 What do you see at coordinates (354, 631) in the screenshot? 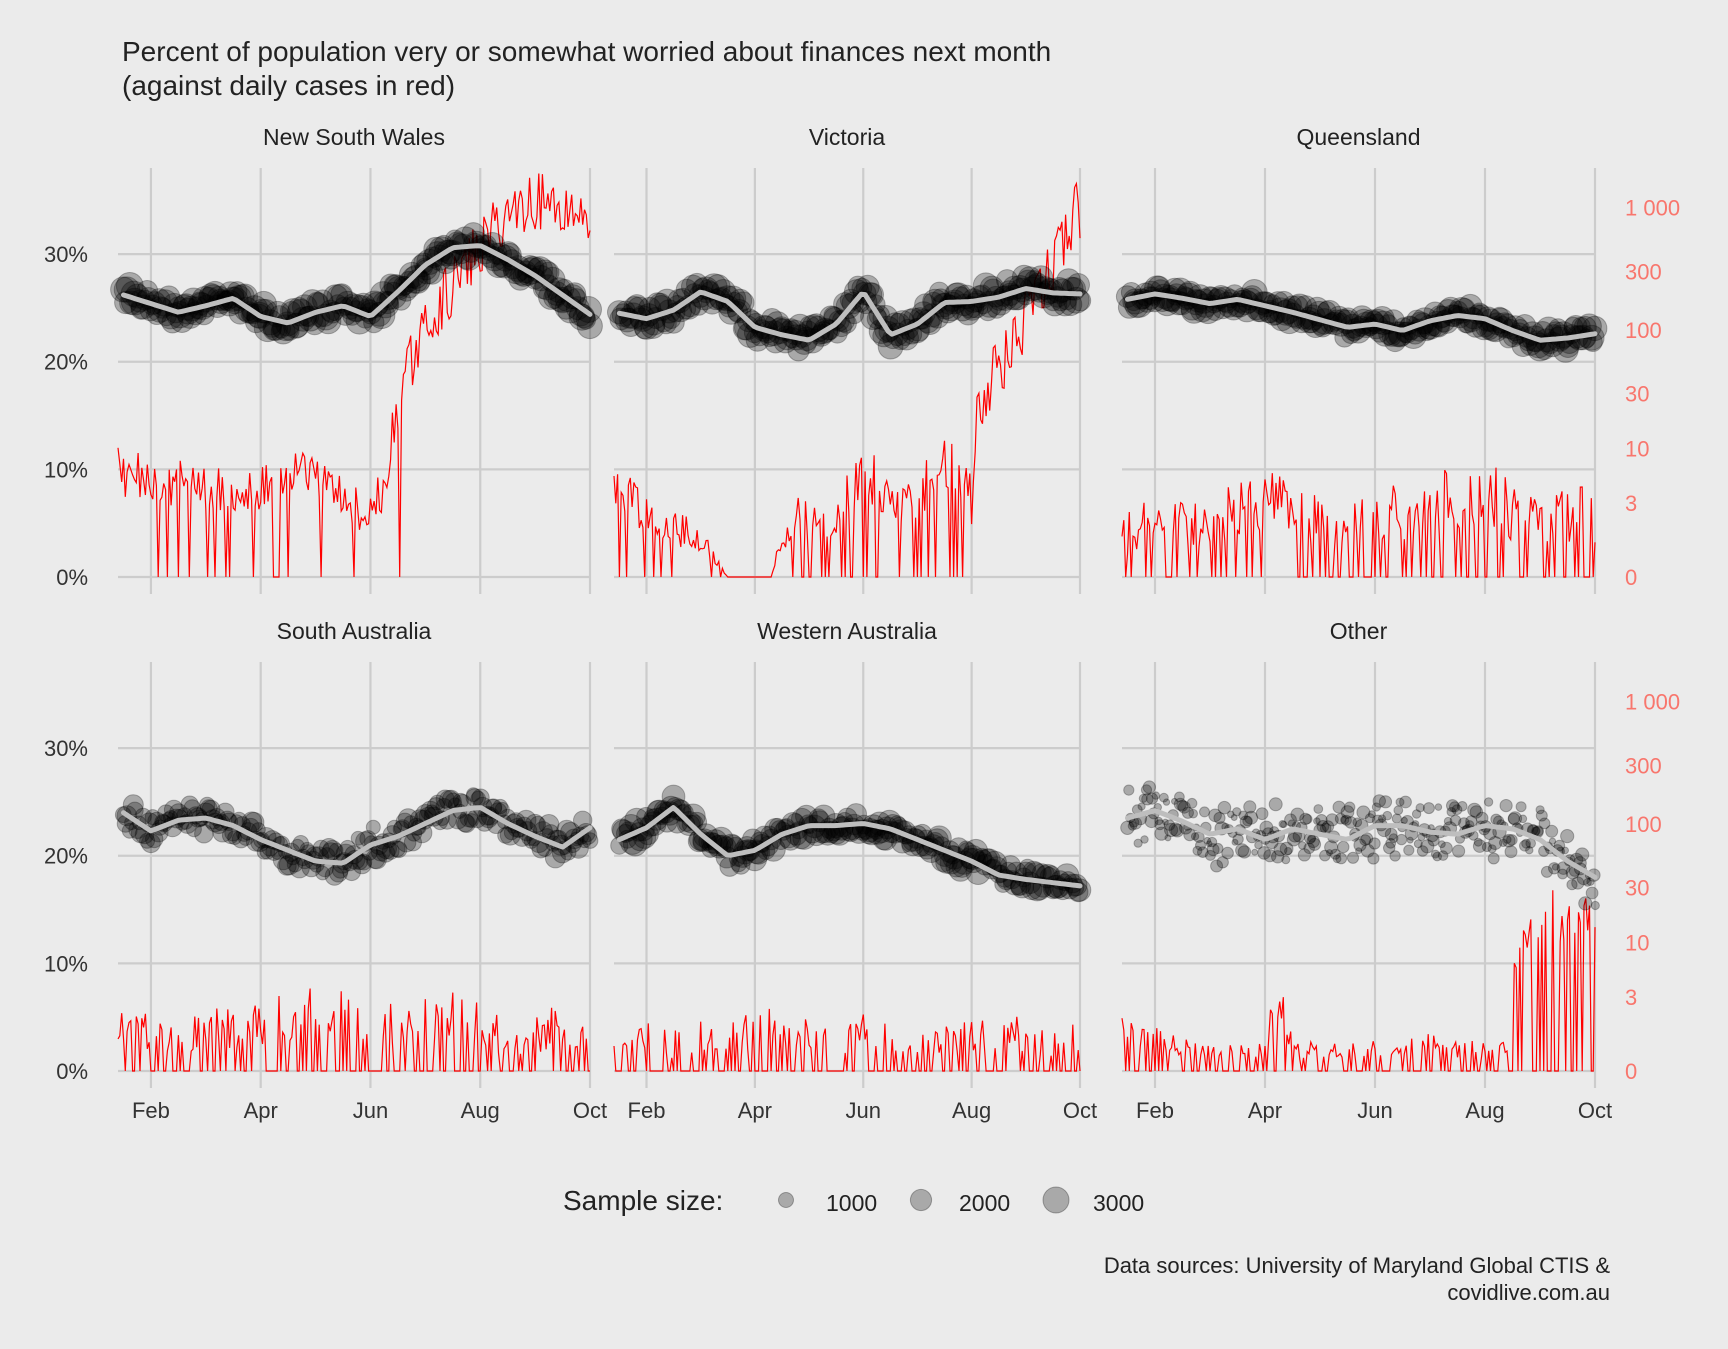
I see `panel-title: South Australia` at bounding box center [354, 631].